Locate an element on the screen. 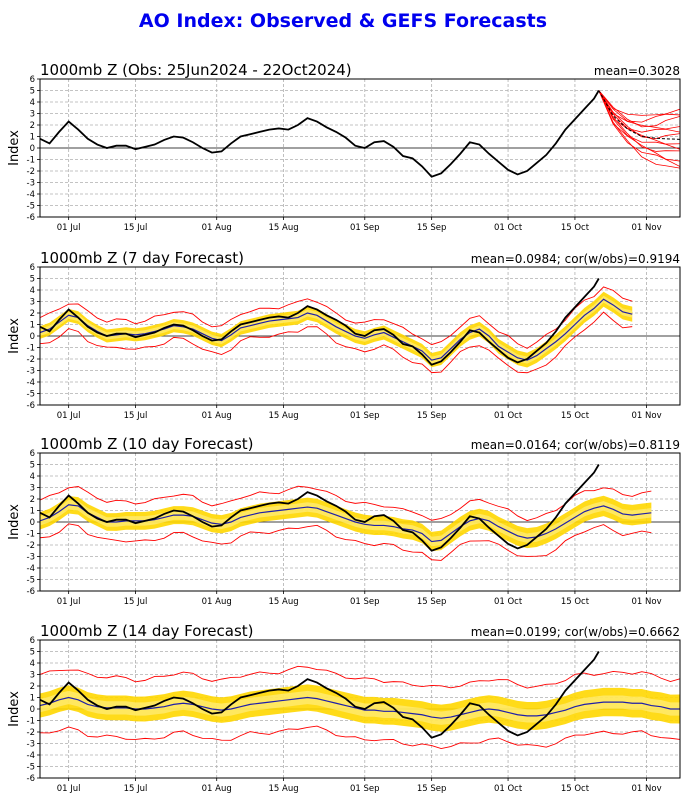 The image size is (686, 800). panel-stats: mean=0.0164; cor(w/obs)=0.8119 is located at coordinates (575, 445).